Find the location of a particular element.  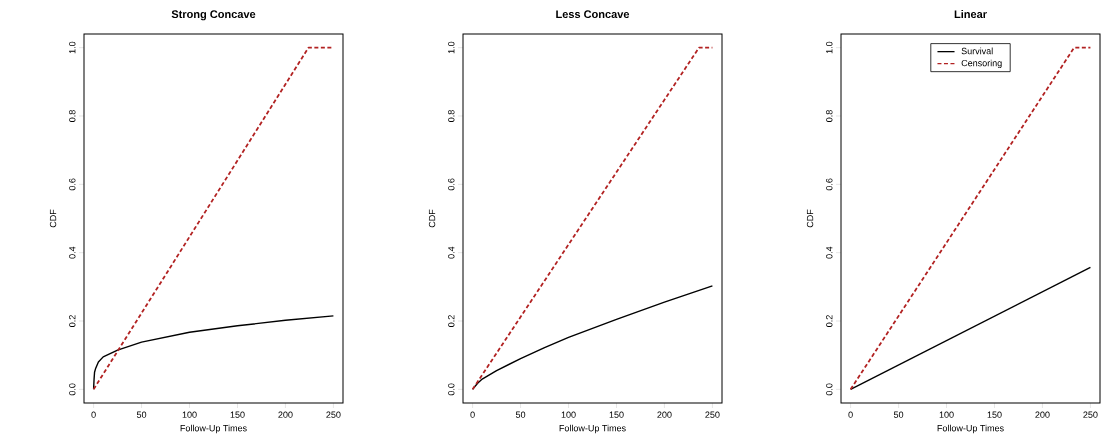

chart-title: Linear is located at coordinates (970, 14).